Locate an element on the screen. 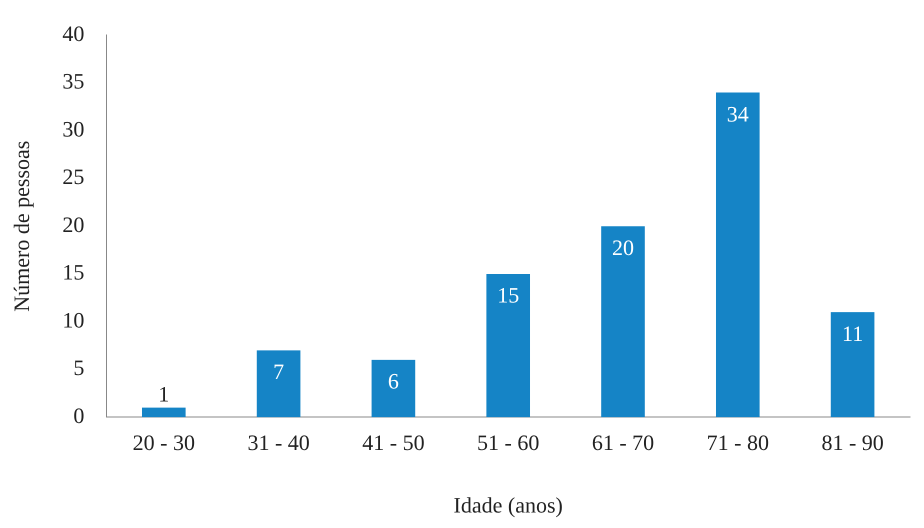 This screenshot has height=528, width=924. data-label: 15 is located at coordinates (508, 295).